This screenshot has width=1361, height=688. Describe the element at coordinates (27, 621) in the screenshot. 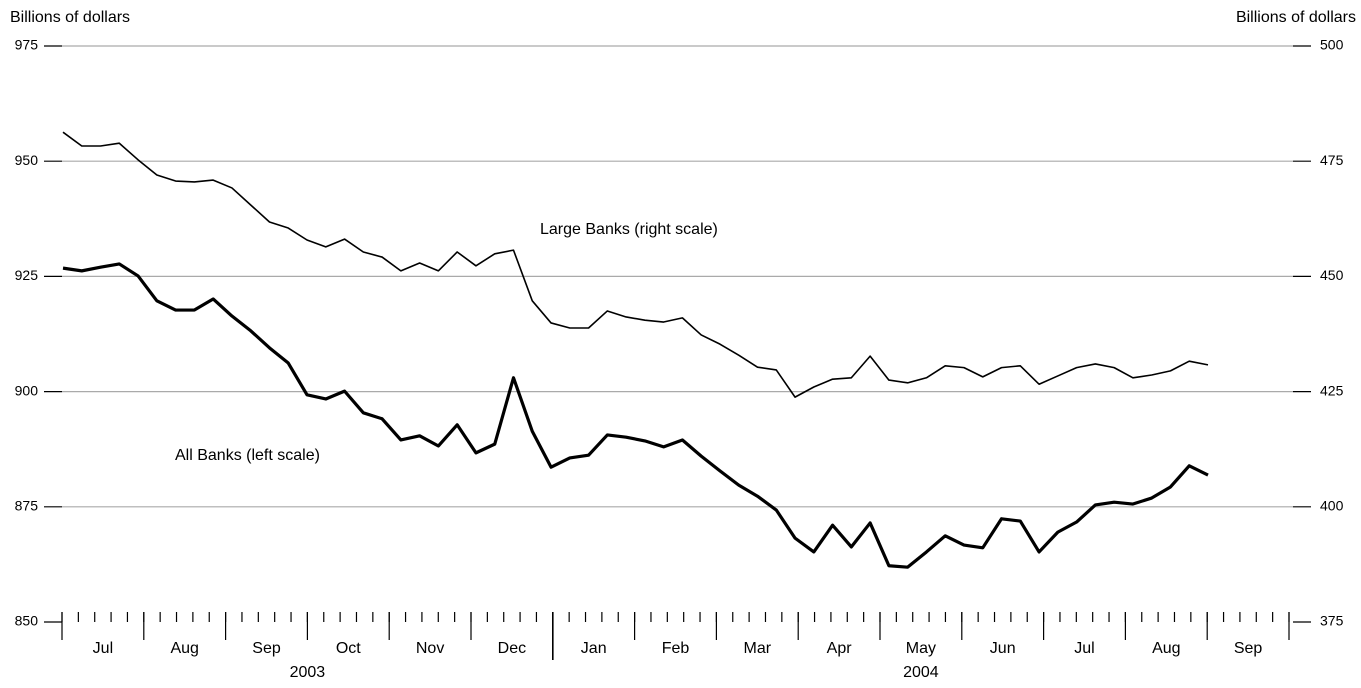

I see `y-tick-label: 850` at that location.